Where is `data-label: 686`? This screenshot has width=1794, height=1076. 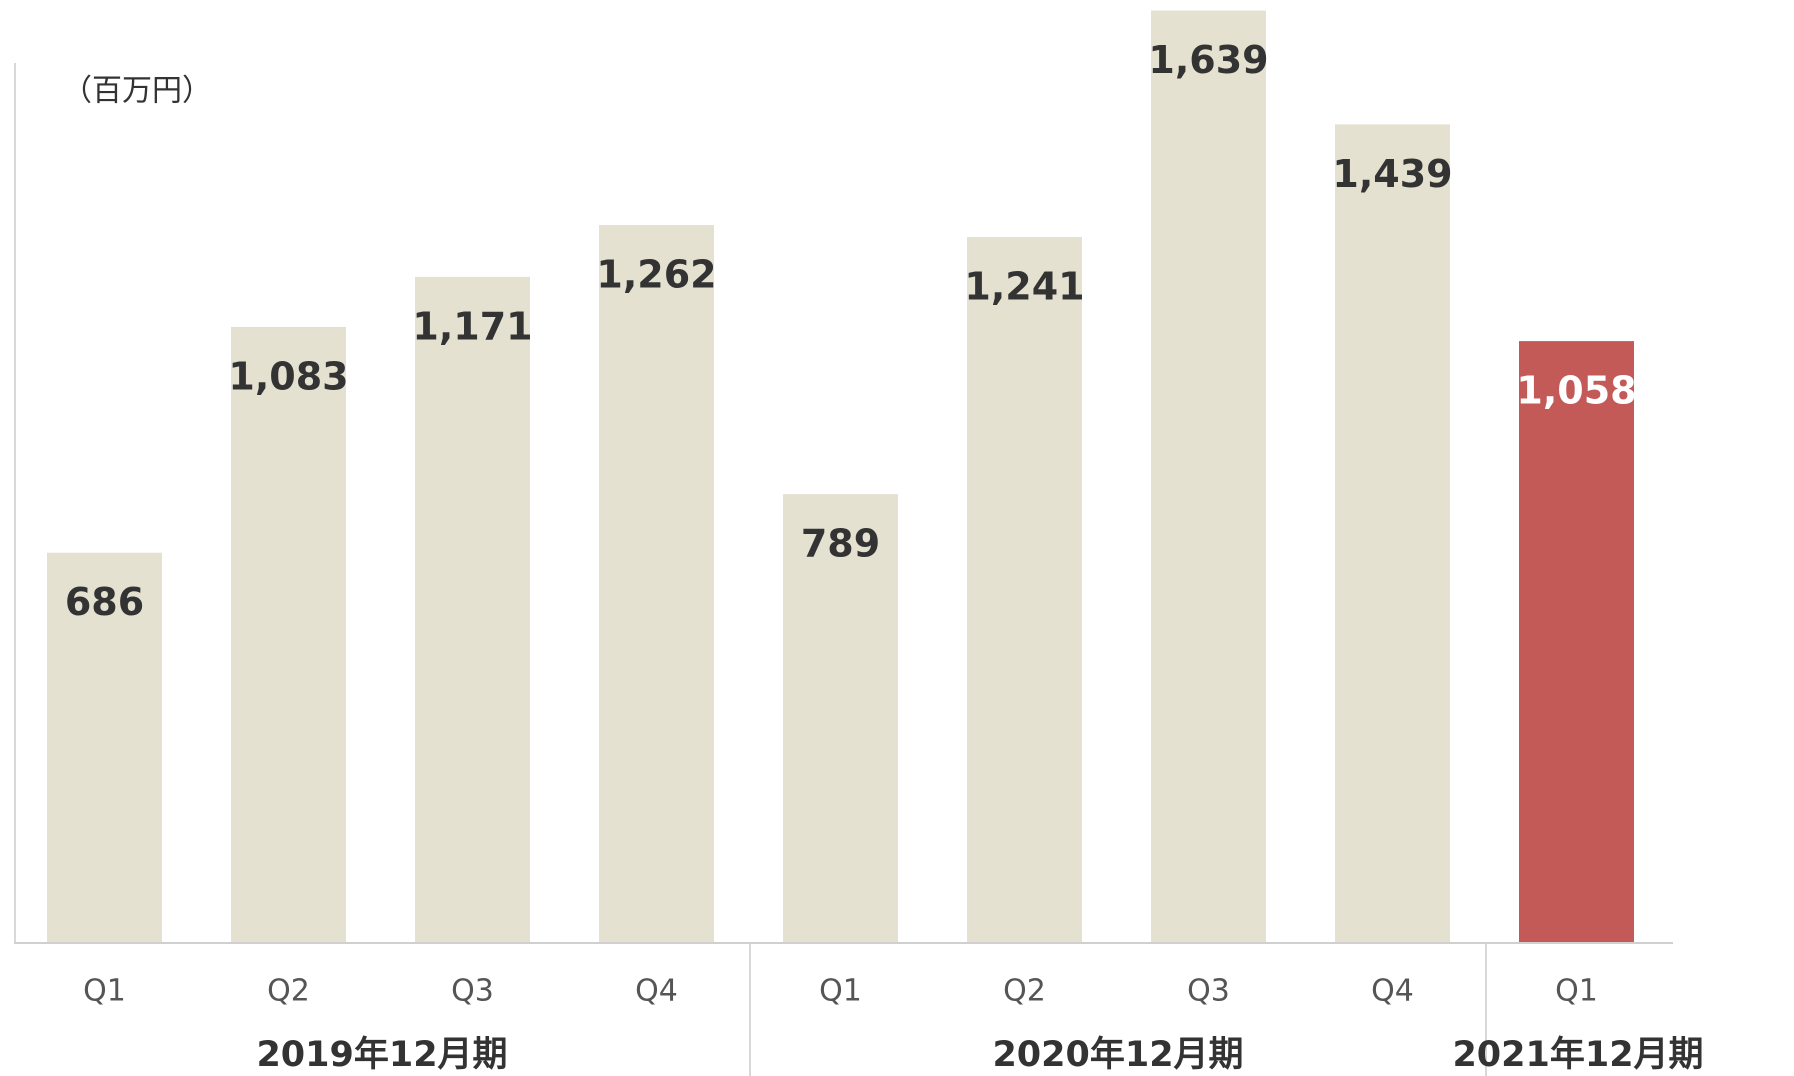
data-label: 686 is located at coordinates (104, 602).